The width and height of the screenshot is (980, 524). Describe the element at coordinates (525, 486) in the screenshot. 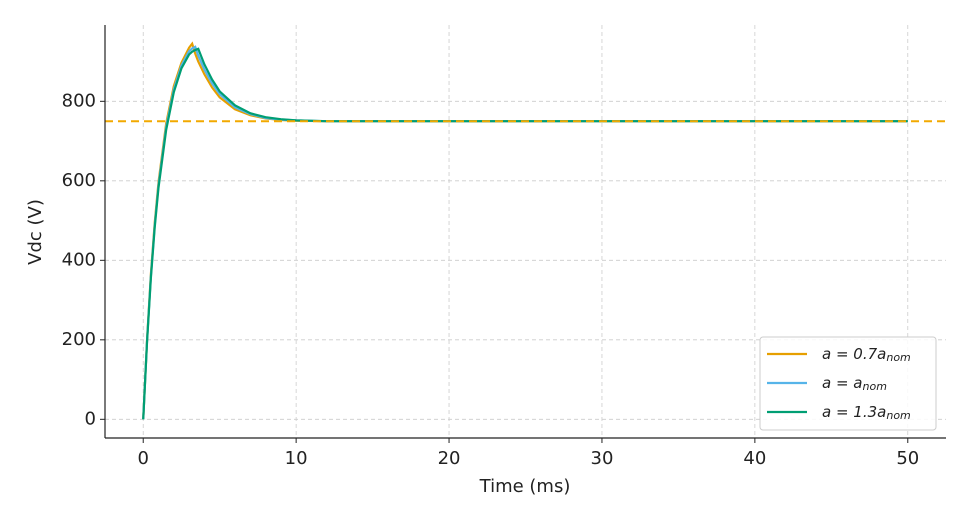

I see `x-axis-label: Time (ms)` at that location.